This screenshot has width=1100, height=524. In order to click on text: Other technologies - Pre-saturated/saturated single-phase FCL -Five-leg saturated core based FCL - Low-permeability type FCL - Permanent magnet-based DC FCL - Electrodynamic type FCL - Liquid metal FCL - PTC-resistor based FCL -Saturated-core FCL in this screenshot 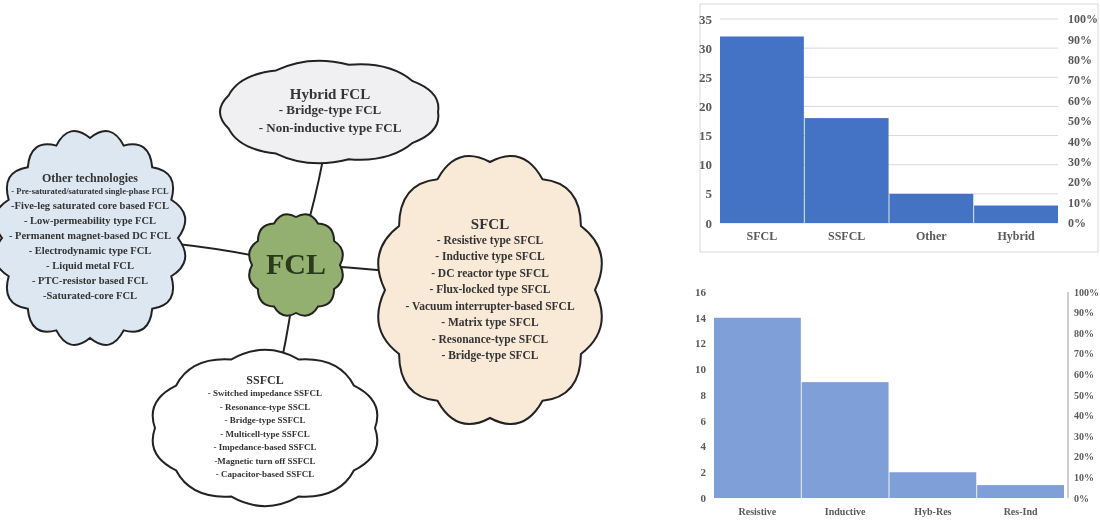, I will do `click(90, 235)`.